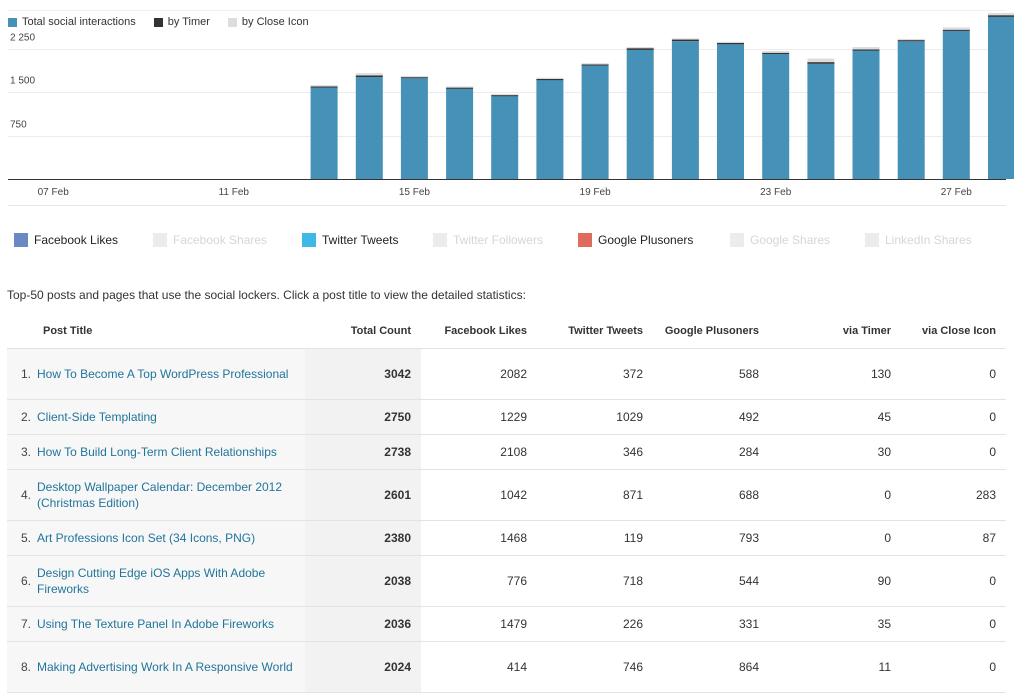  What do you see at coordinates (360, 240) in the screenshot?
I see `network-label: Twitter Tweets` at bounding box center [360, 240].